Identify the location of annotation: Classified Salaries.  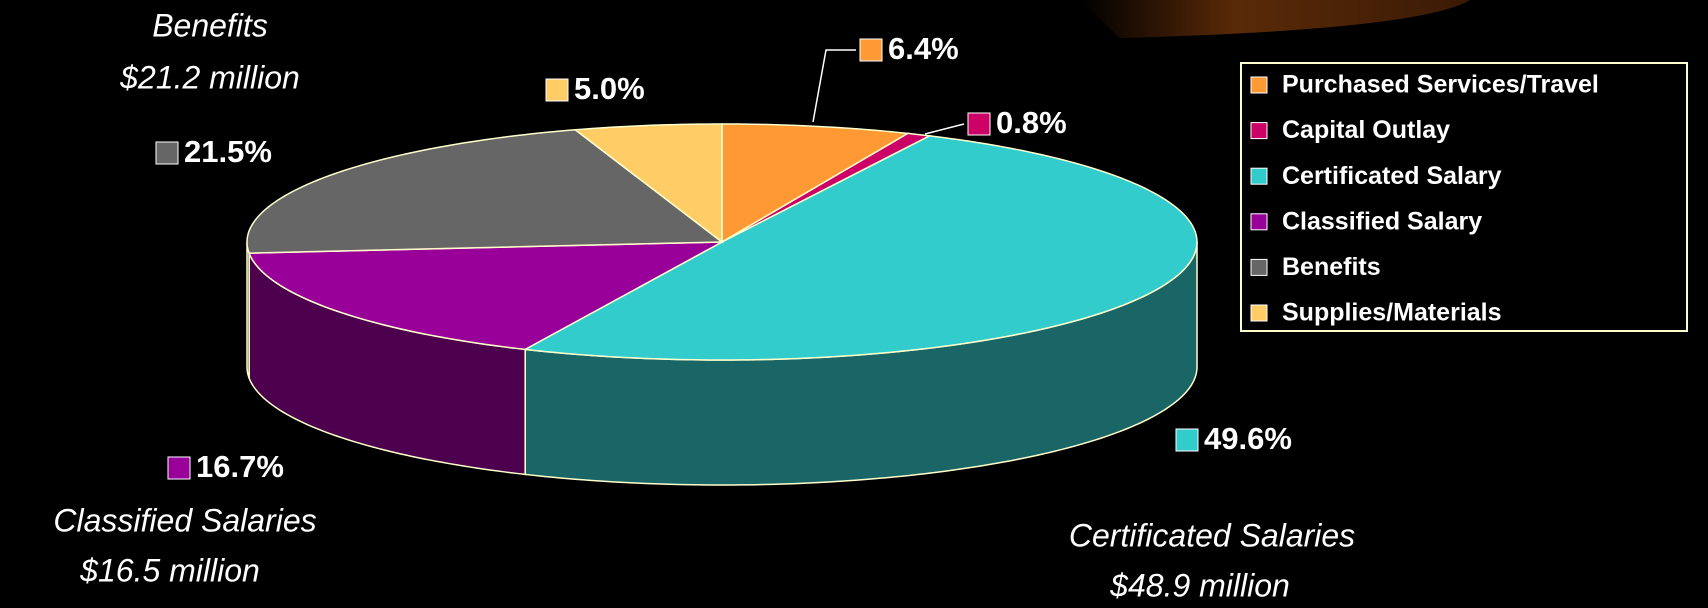
(184, 520).